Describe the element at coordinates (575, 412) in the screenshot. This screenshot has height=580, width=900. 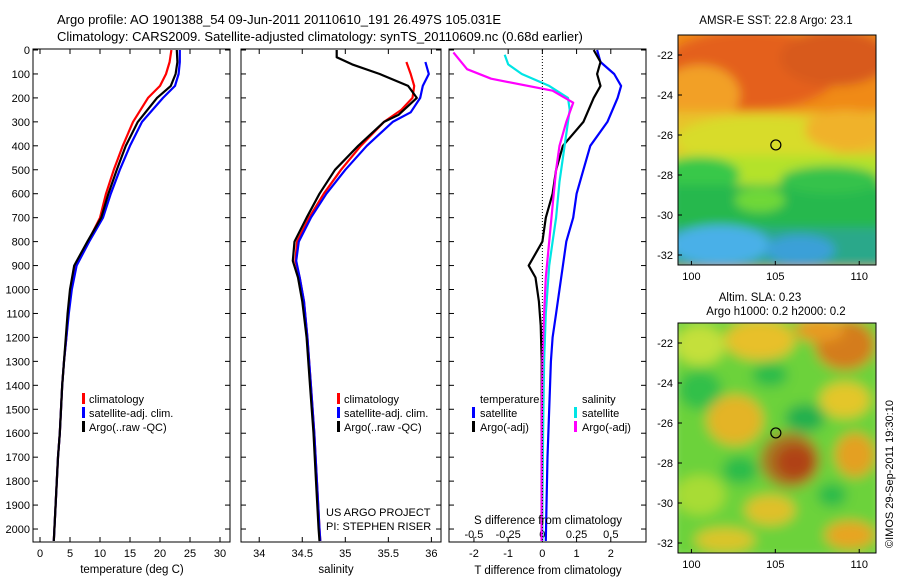
I see `legend-swatch-s-satellite` at that location.